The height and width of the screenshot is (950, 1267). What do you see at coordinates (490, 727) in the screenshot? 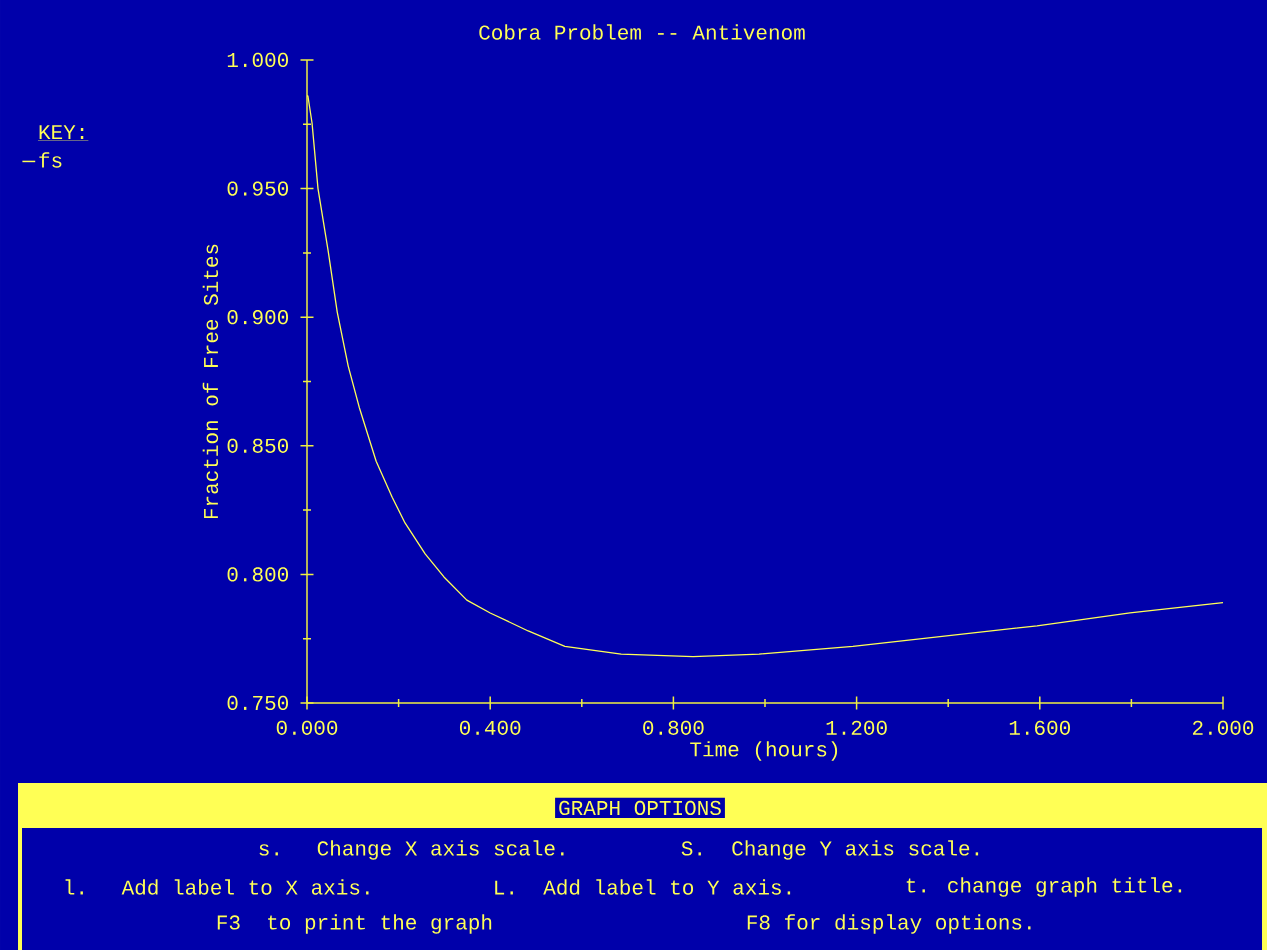
I see `x-tick-label: 0.400` at bounding box center [490, 727].